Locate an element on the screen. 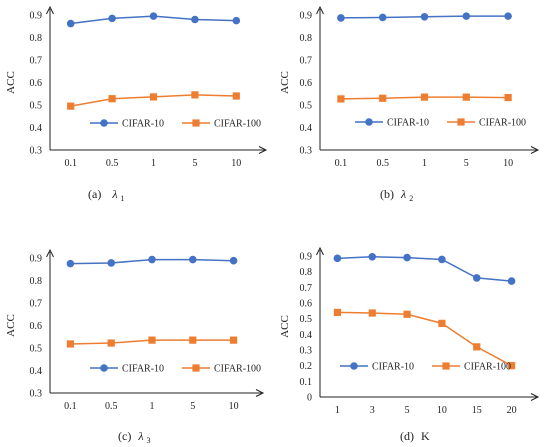  y-tick-label-b: 0.7 is located at coordinates (306, 61).